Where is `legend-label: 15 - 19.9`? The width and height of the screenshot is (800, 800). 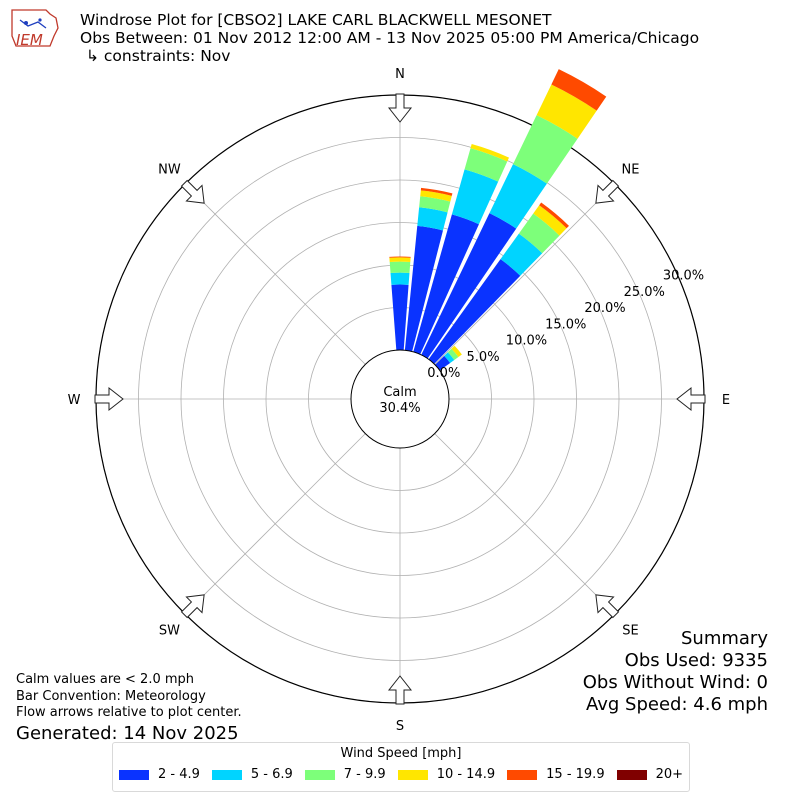
legend-label: 15 - 19.9 is located at coordinates (575, 774).